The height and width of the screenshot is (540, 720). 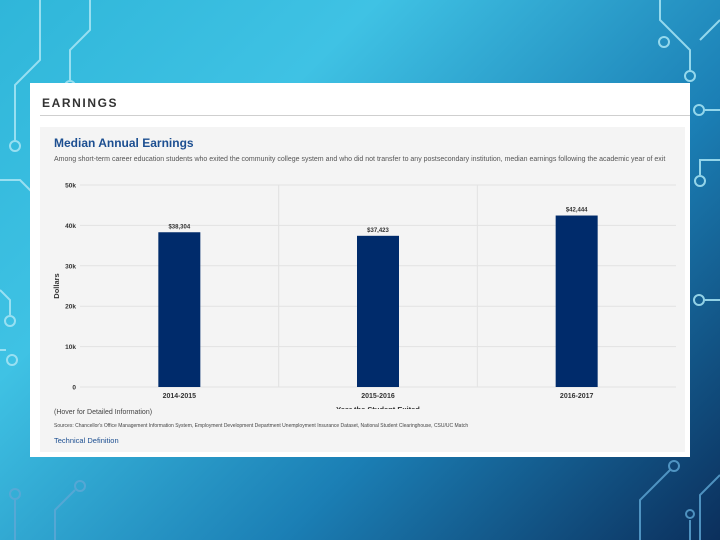 What do you see at coordinates (74, 388) in the screenshot?
I see `y-tick-label: 0` at bounding box center [74, 388].